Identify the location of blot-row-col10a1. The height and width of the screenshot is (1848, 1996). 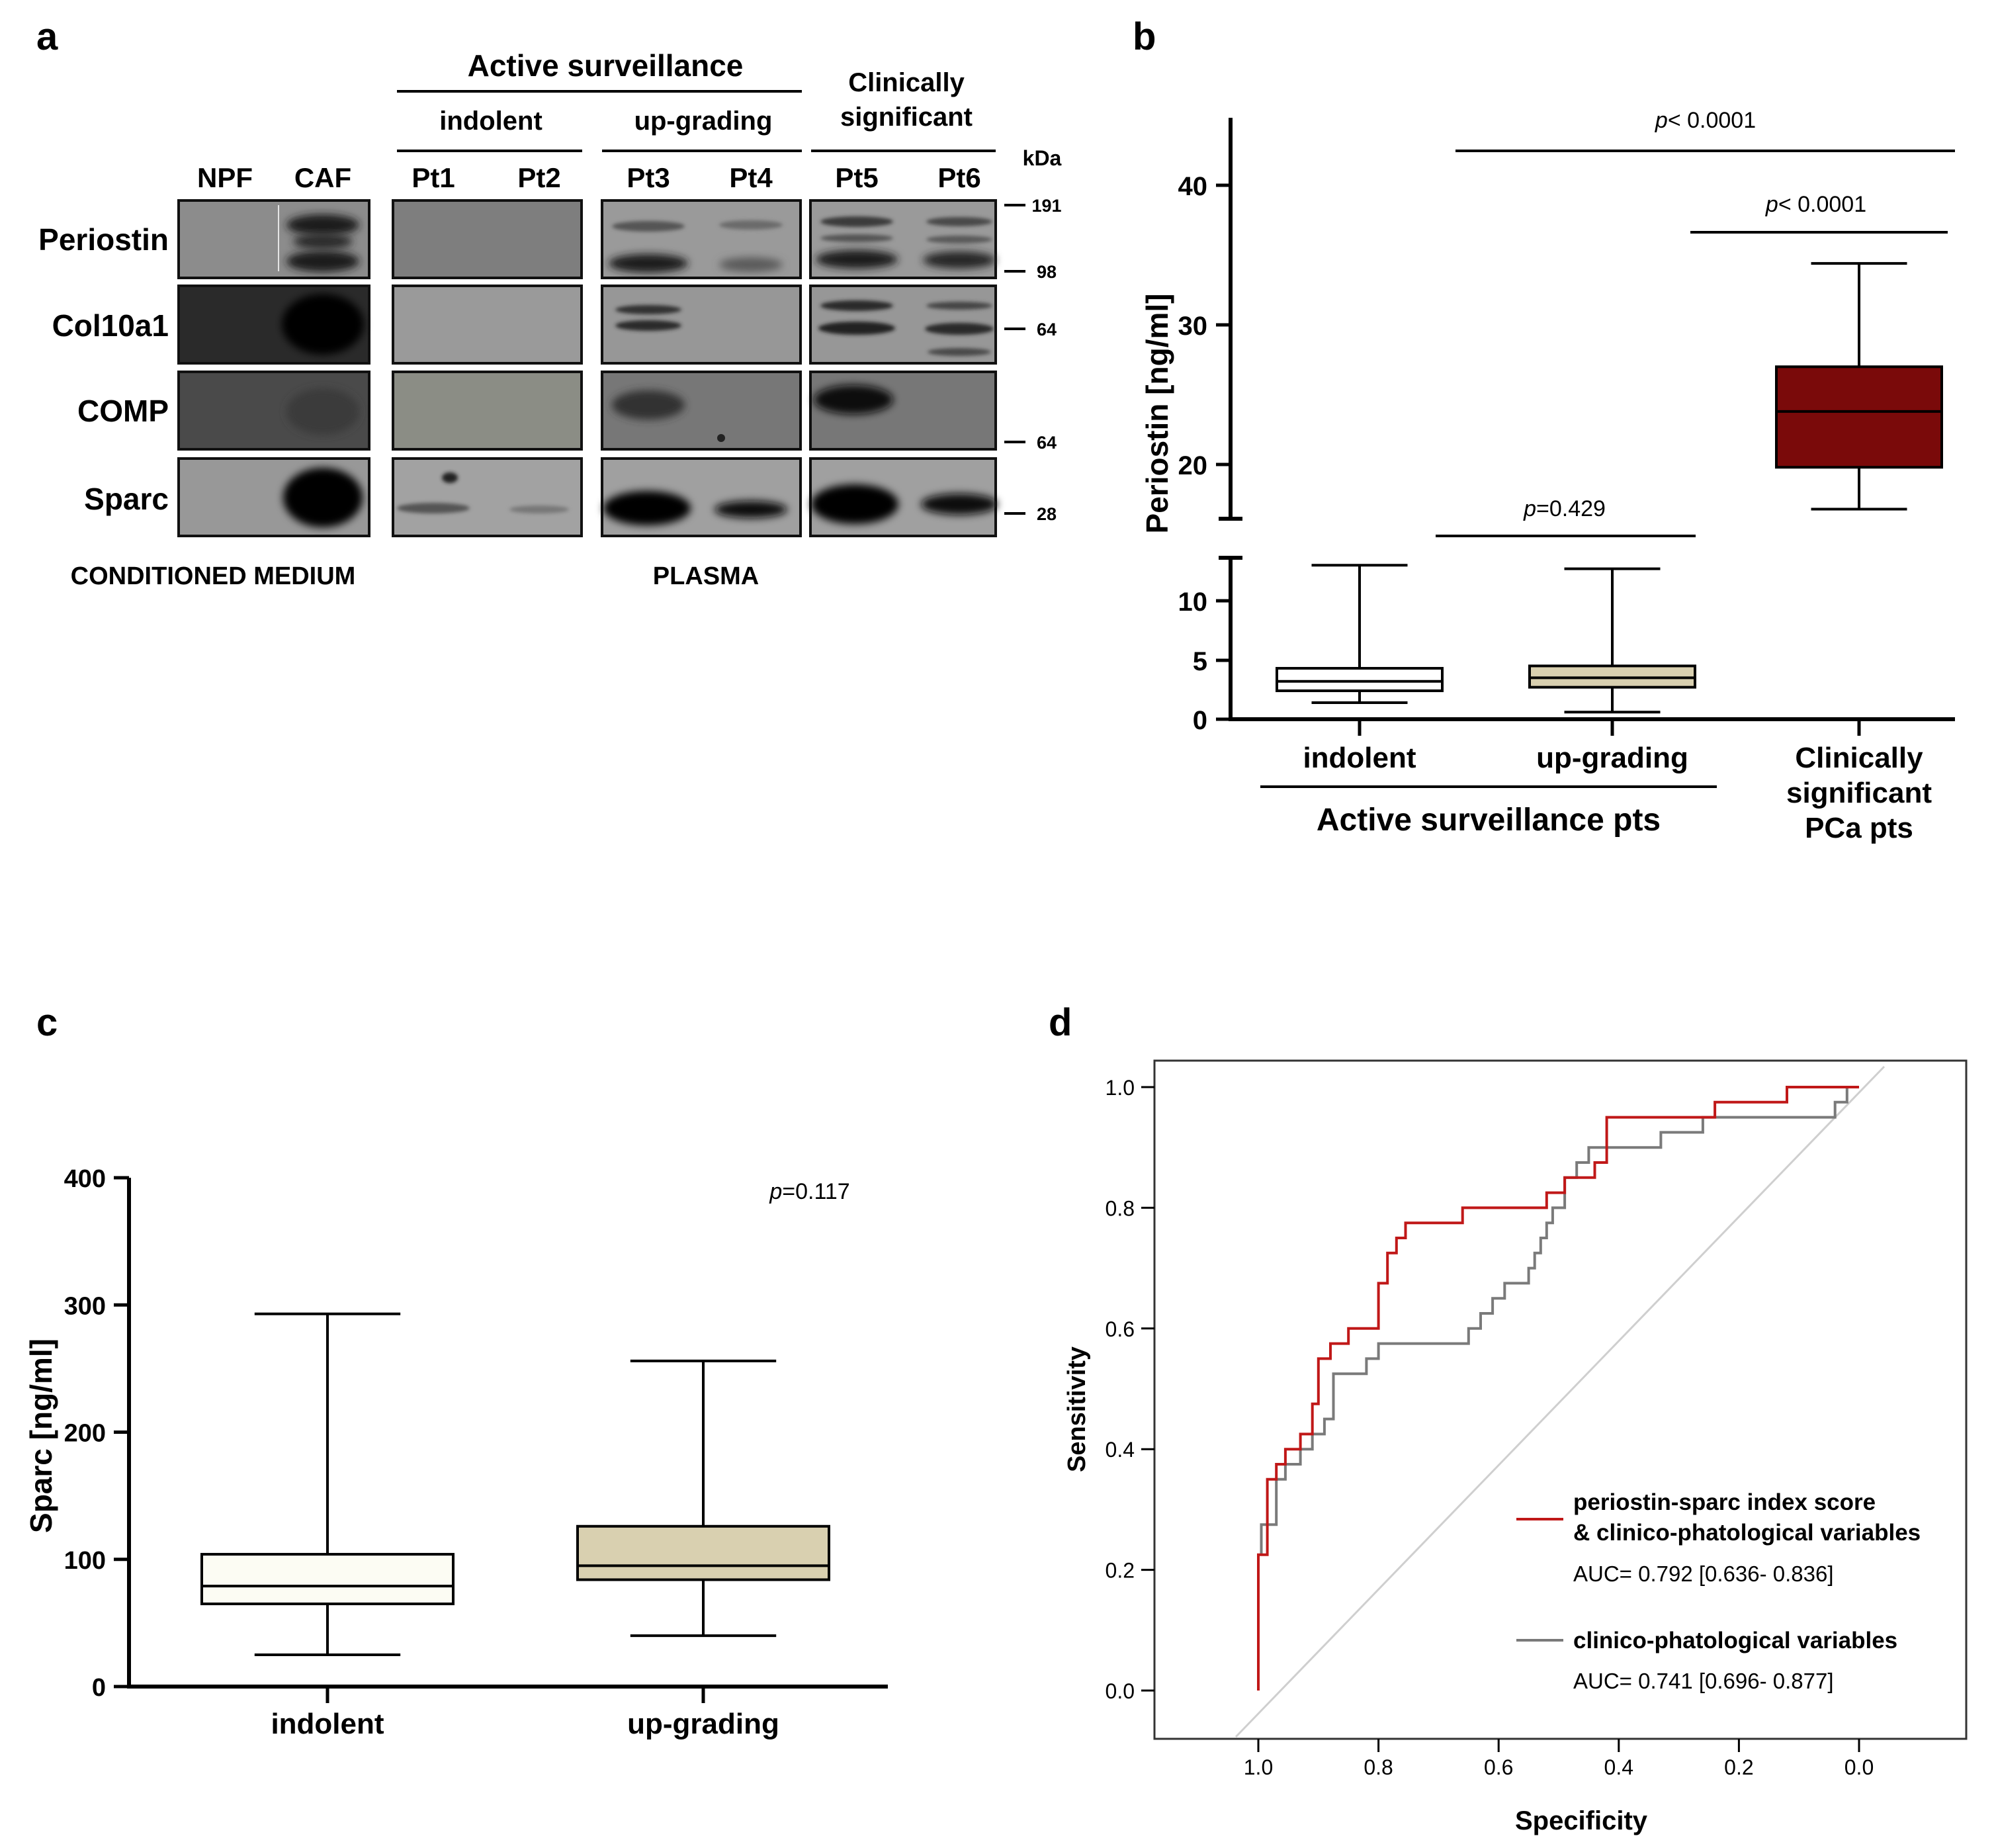
(587, 325).